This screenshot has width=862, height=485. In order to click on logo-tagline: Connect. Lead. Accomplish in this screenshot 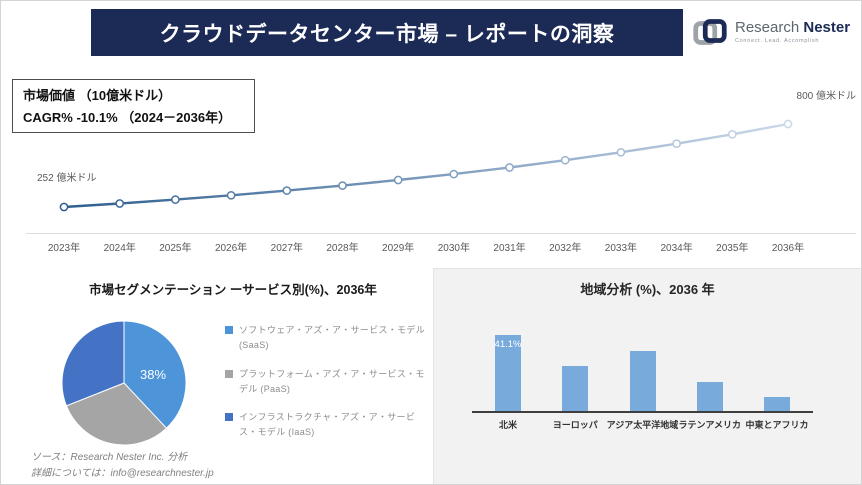, I will do `click(777, 41)`.